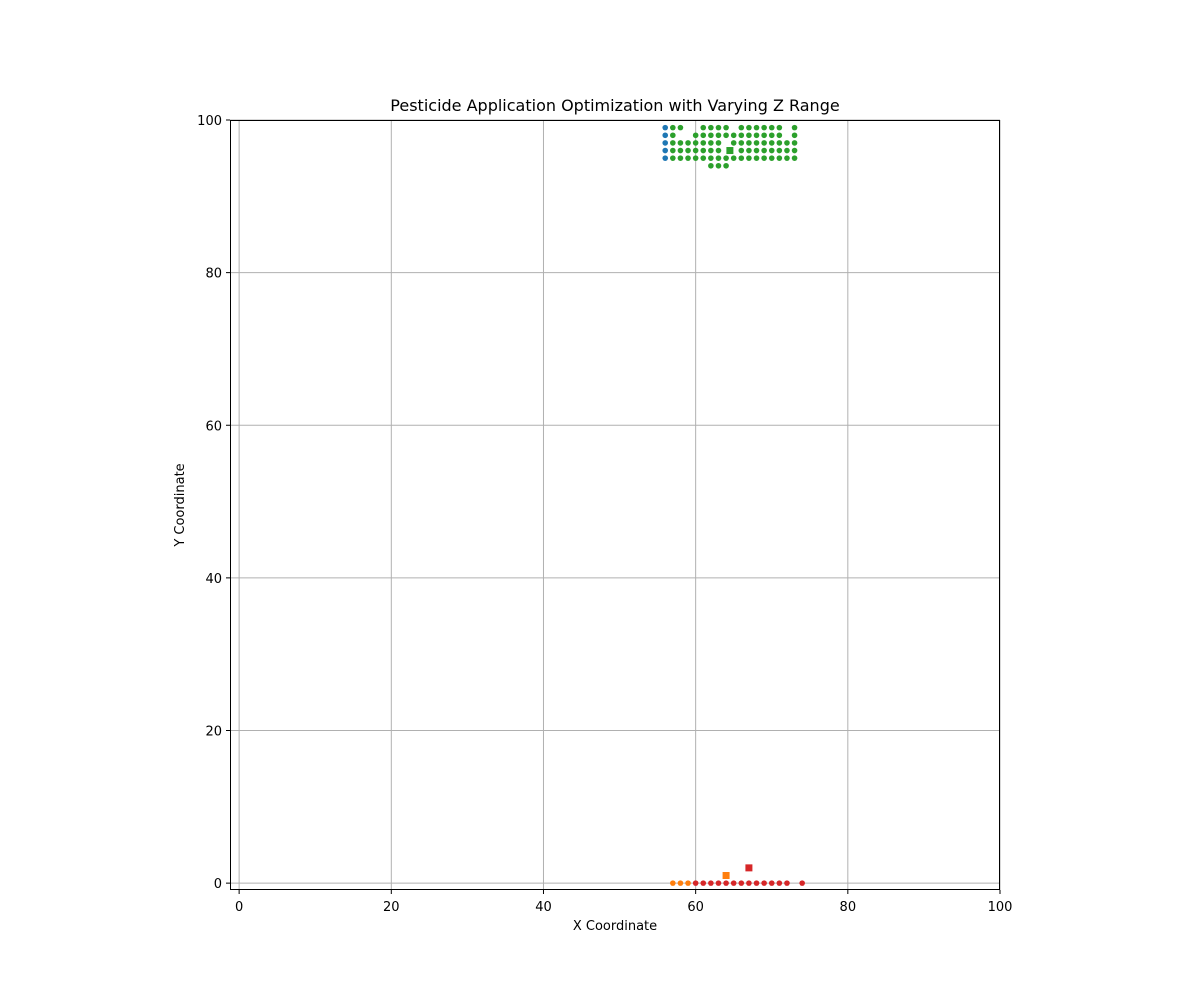  What do you see at coordinates (218, 884) in the screenshot?
I see `y-tick-label: 0` at bounding box center [218, 884].